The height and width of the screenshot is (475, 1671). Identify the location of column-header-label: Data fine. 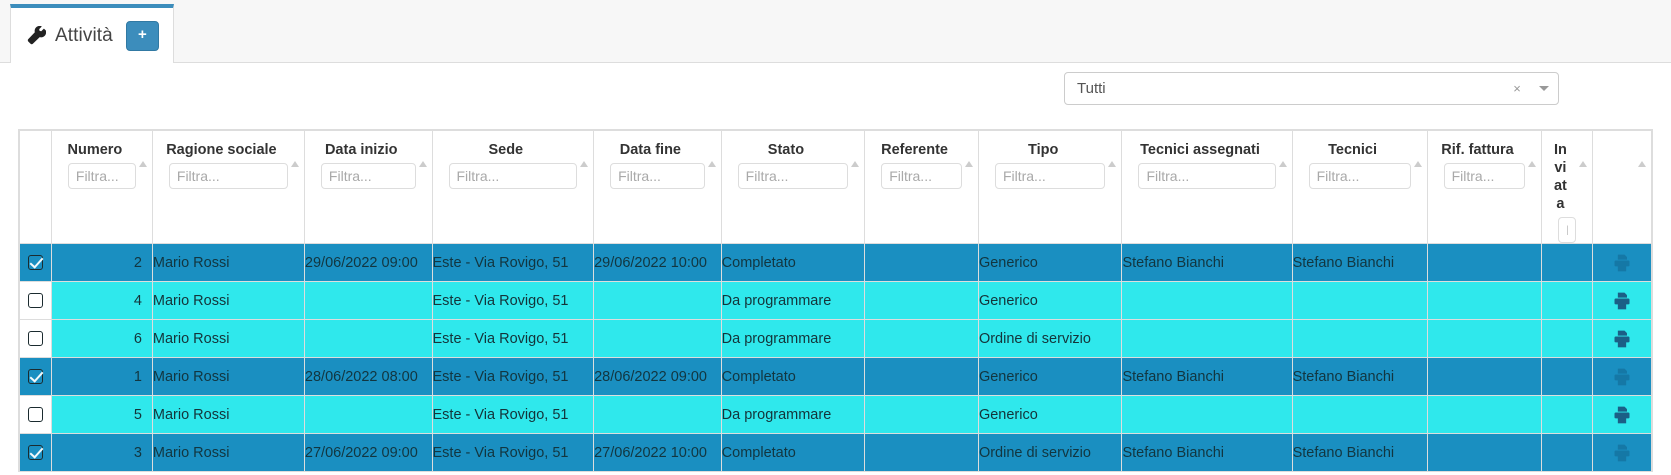
(650, 150).